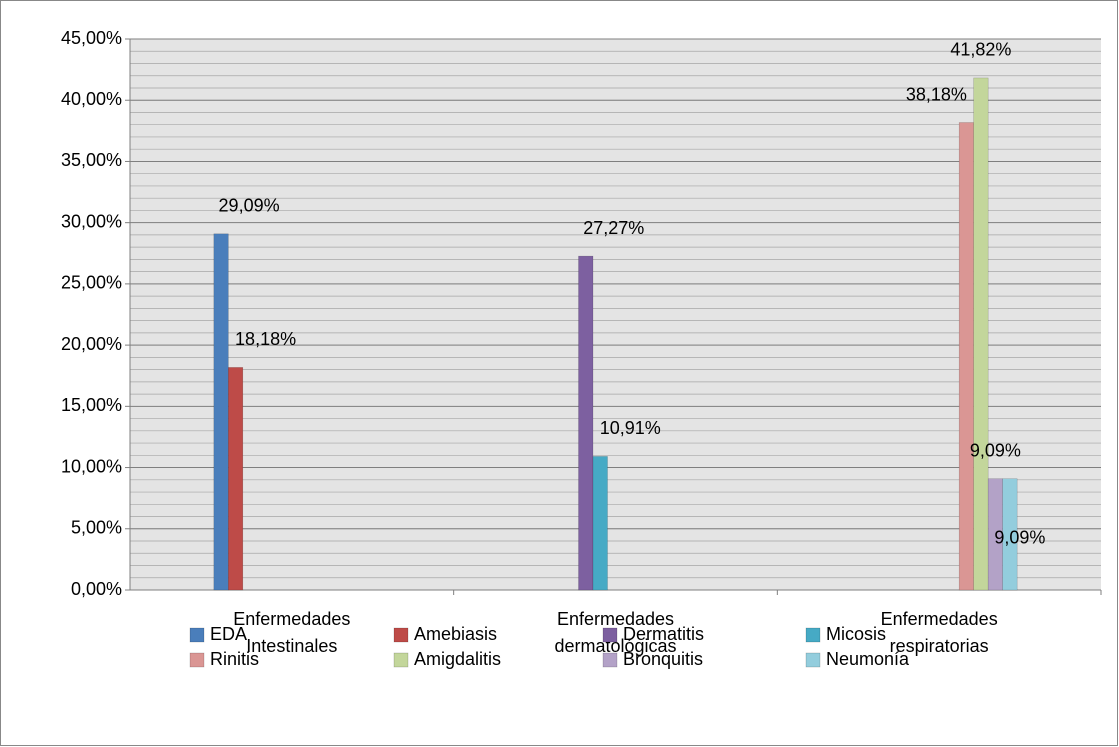  What do you see at coordinates (980, 50) in the screenshot?
I see `data-label: 41,82%` at bounding box center [980, 50].